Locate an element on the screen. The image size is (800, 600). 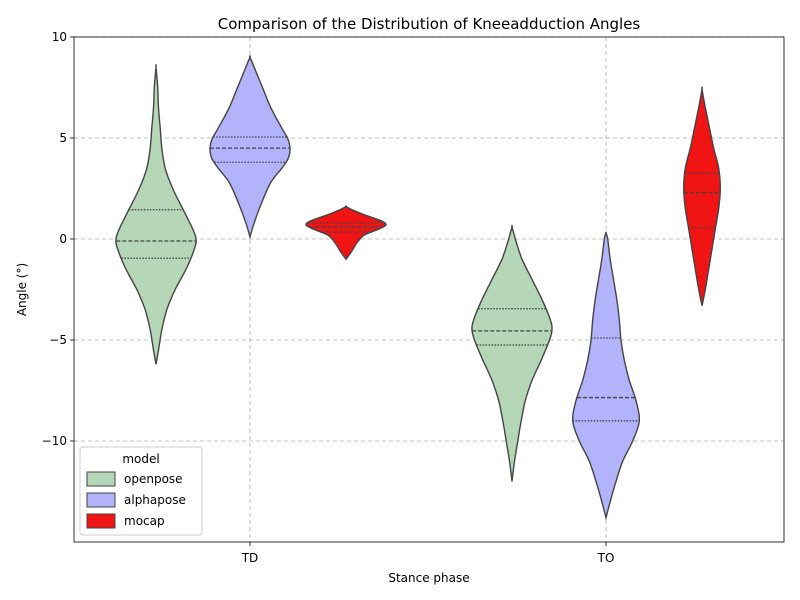
violin-alphapose-TD is located at coordinates (250, 147).